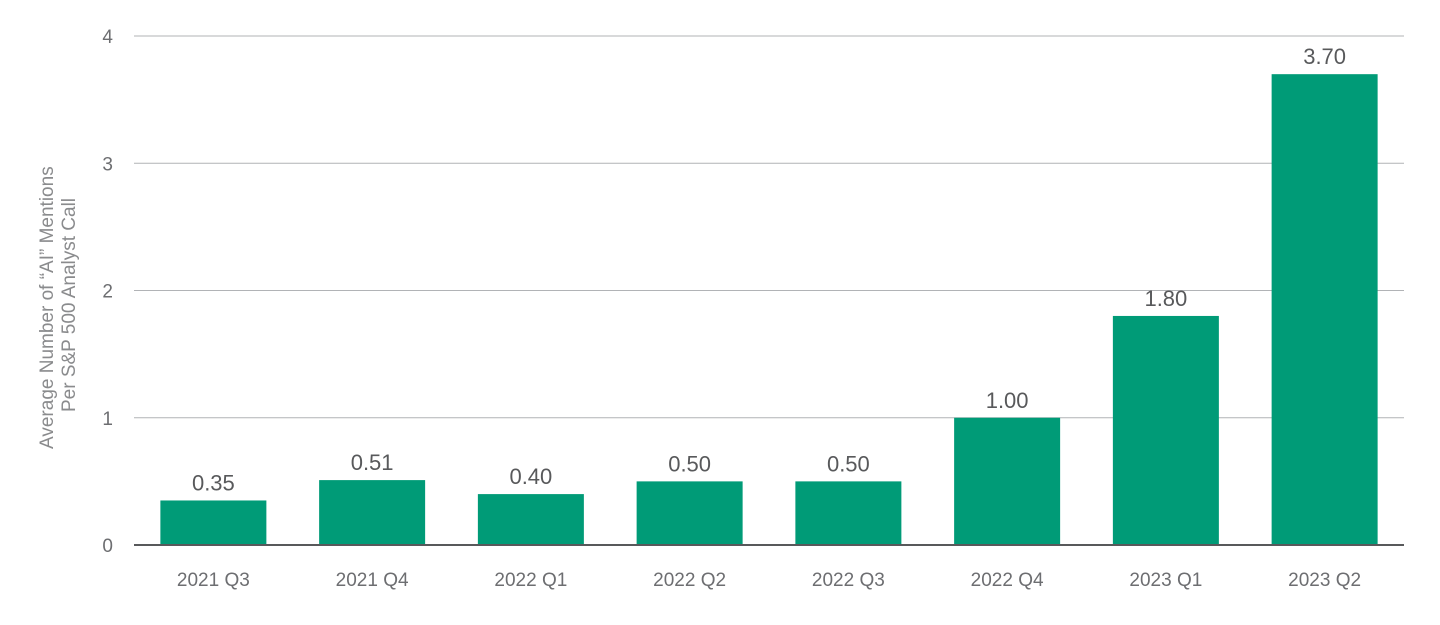 Image resolution: width=1440 pixels, height=625 pixels. What do you see at coordinates (1165, 298) in the screenshot?
I see `bar-value-label: 1.80` at bounding box center [1165, 298].